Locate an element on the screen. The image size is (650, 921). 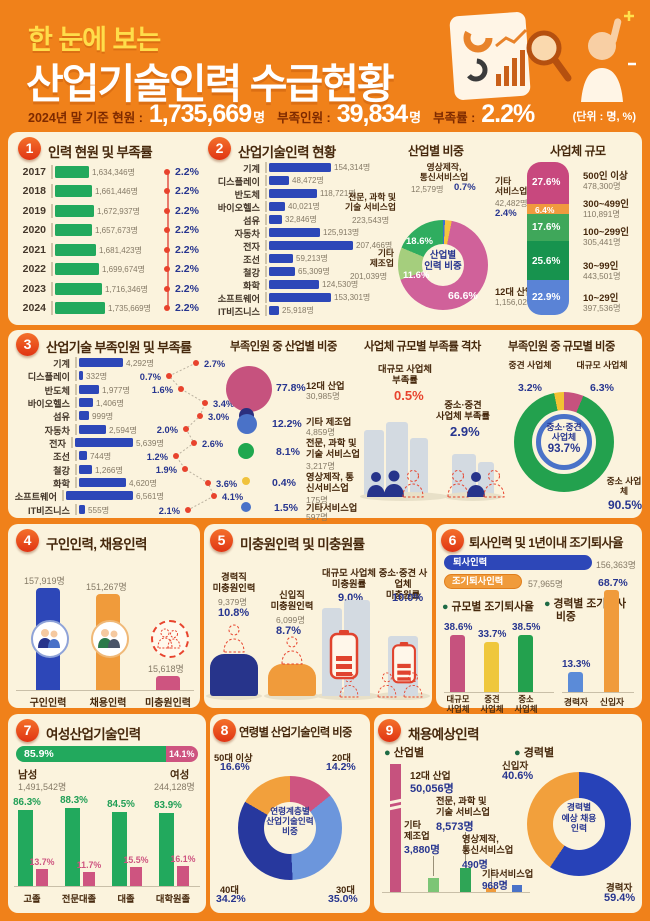
pie-icon is located at coordinates (478, 38).